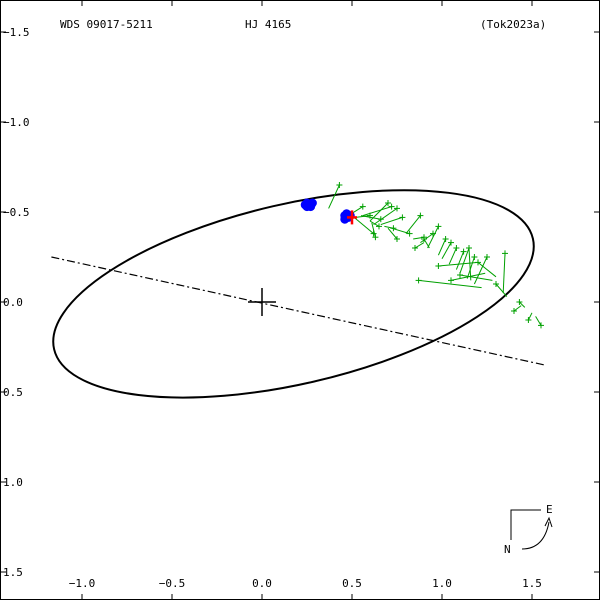  I want to click on y-tick-label: −1.5, so click(16, 32).